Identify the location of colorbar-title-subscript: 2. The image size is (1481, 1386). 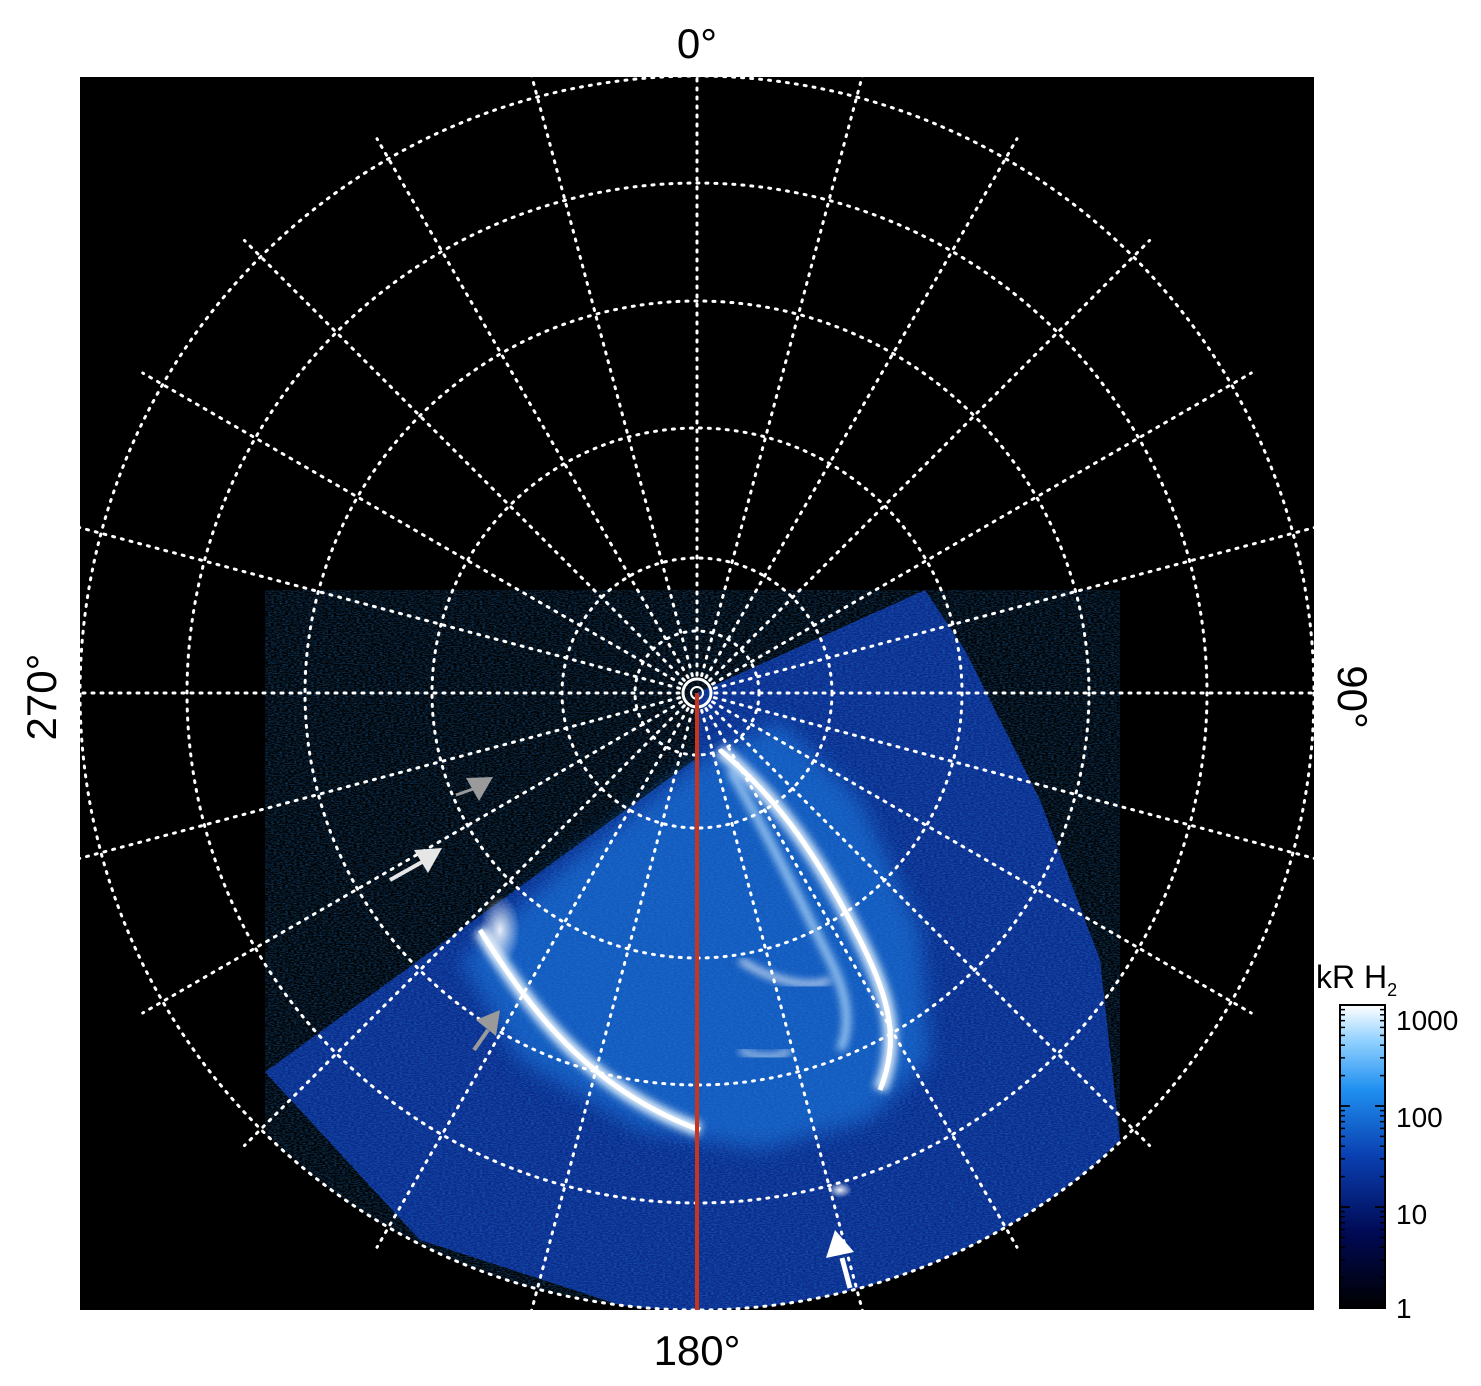
(1392, 990).